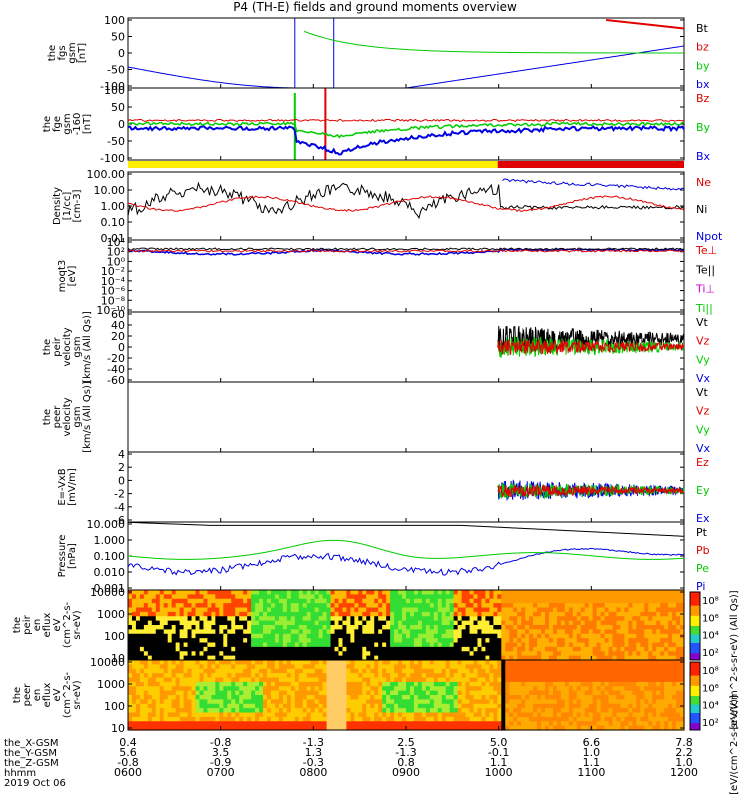 The height and width of the screenshot is (800, 750). What do you see at coordinates (116, 380) in the screenshot?
I see `y-tick-label: -60` at bounding box center [116, 380].